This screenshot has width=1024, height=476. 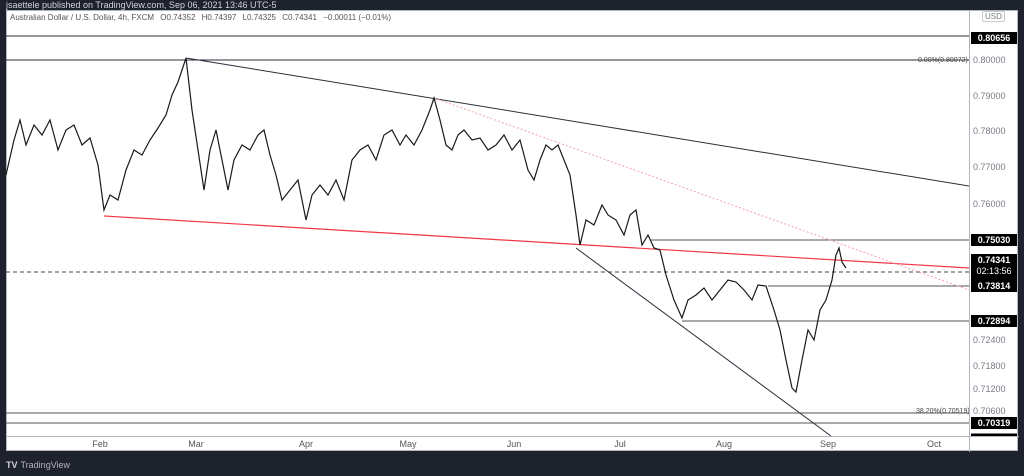 I want to click on last-price-value: 0.74341, so click(x=994, y=260).